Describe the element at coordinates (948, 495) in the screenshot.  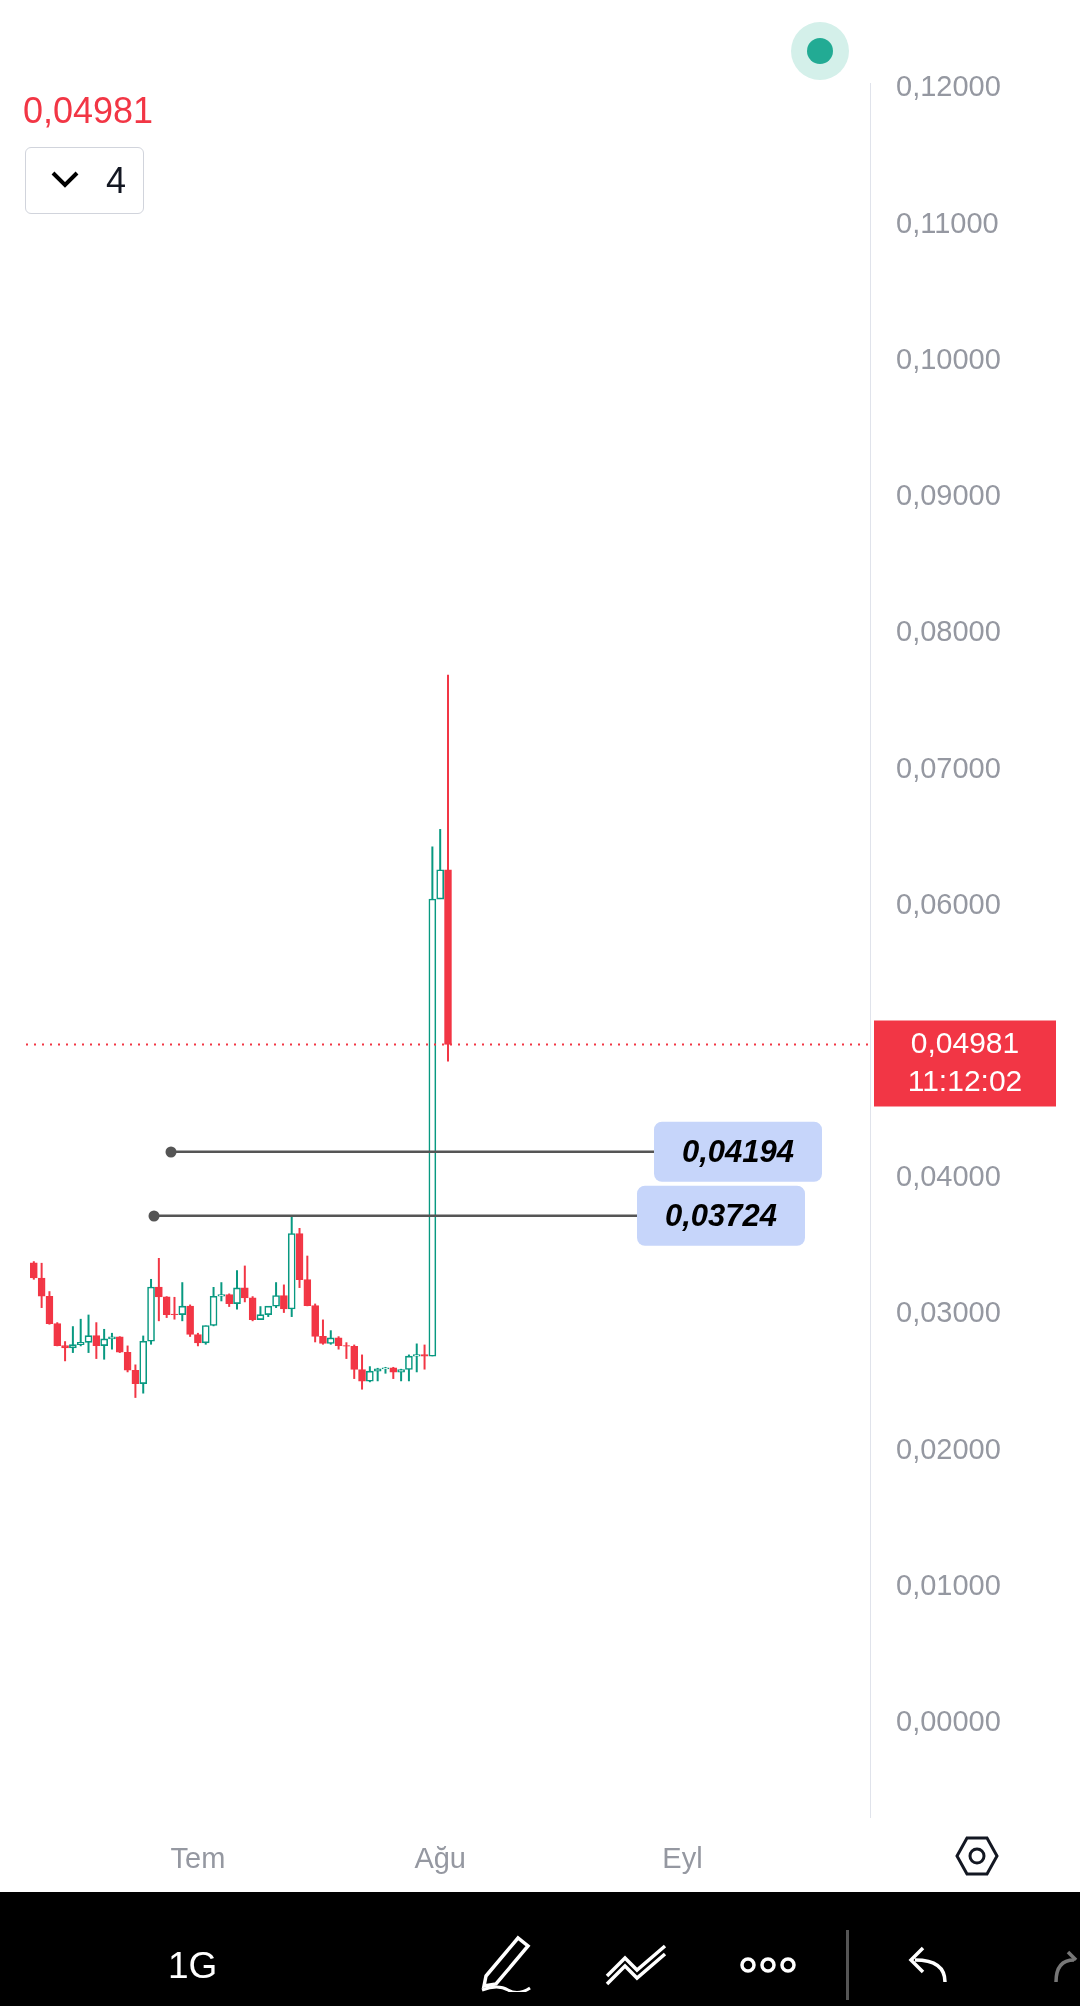
I see `y-tick-label: 0,09000` at that location.